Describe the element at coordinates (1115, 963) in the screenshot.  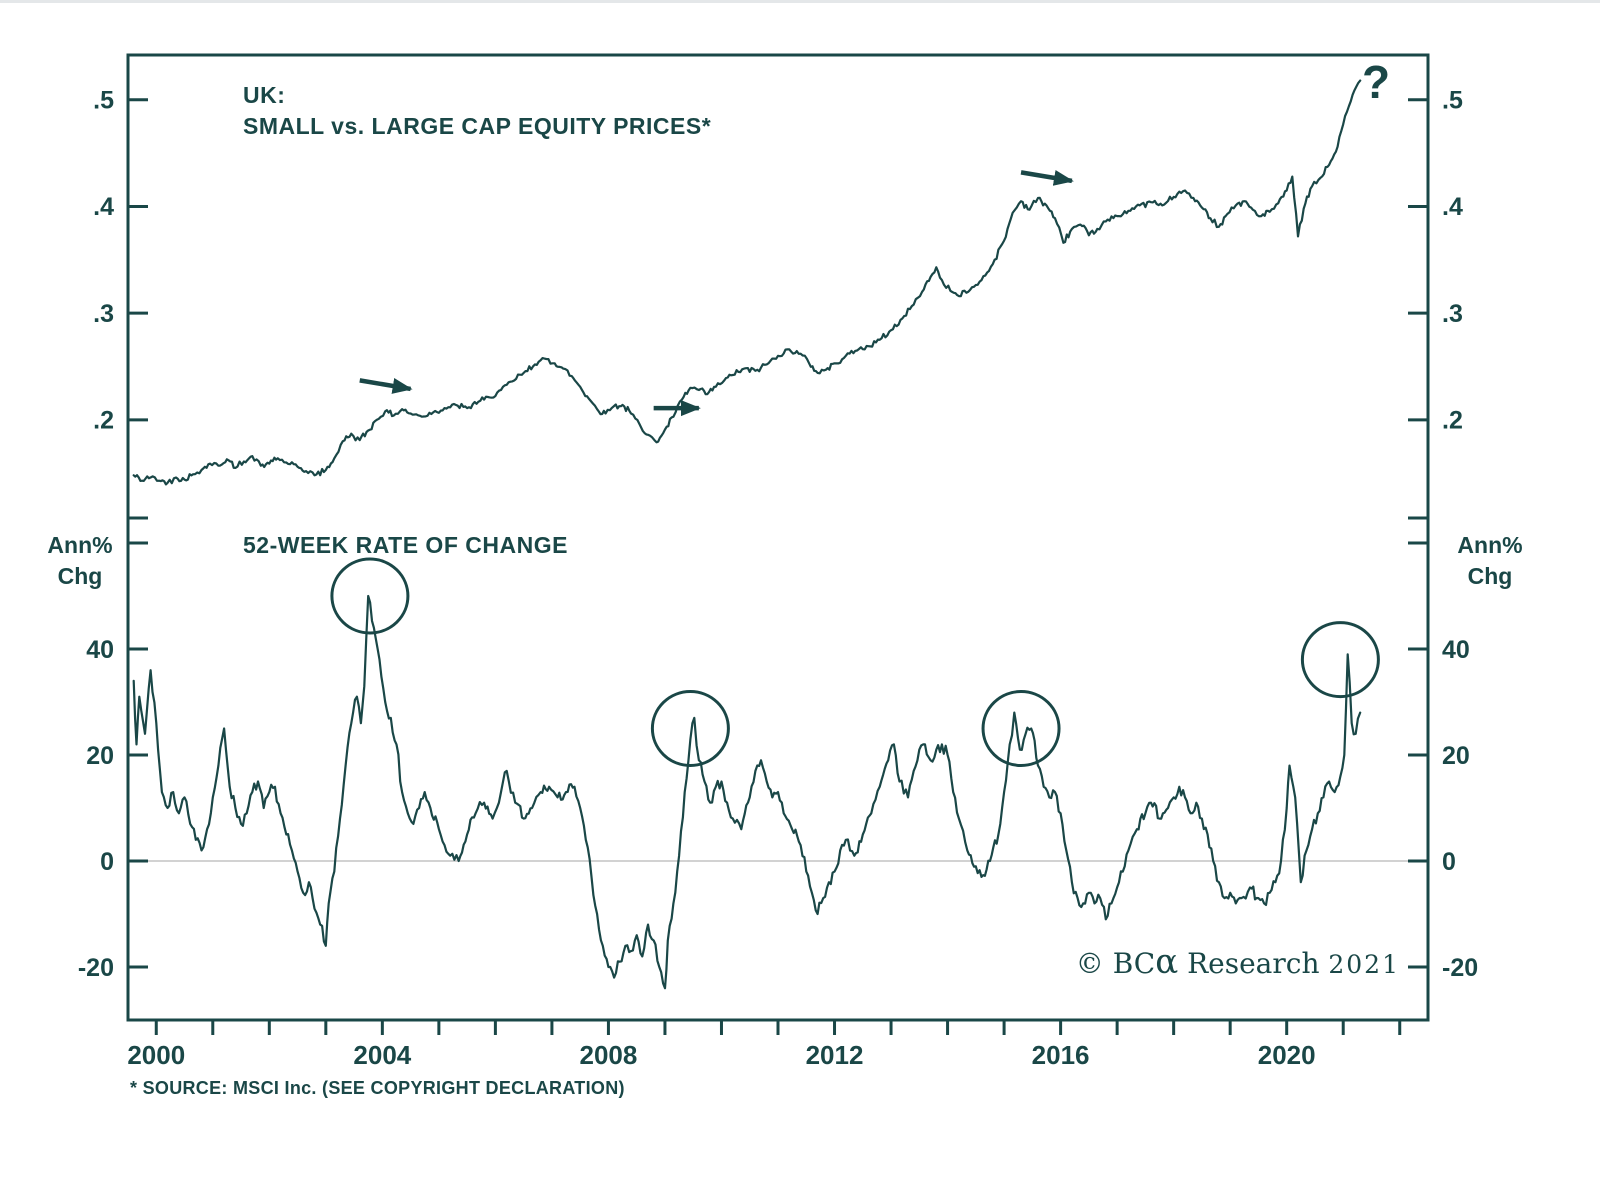
I see `copyright-prefix: © BC` at that location.